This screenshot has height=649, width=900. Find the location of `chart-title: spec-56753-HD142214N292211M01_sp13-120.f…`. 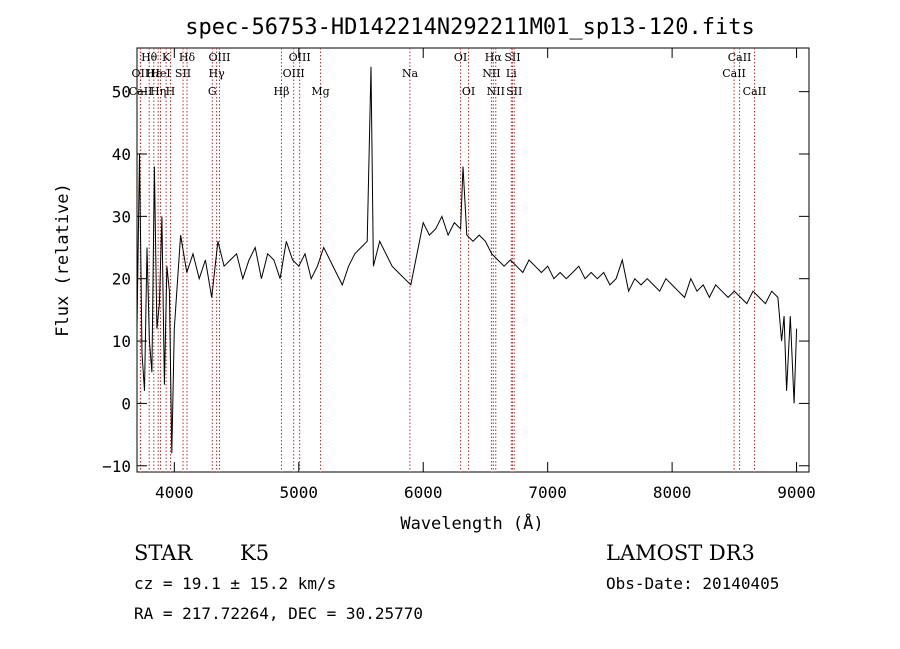

chart-title: spec-56753-HD142214N292211M01_sp13-120.f… is located at coordinates (470, 27).